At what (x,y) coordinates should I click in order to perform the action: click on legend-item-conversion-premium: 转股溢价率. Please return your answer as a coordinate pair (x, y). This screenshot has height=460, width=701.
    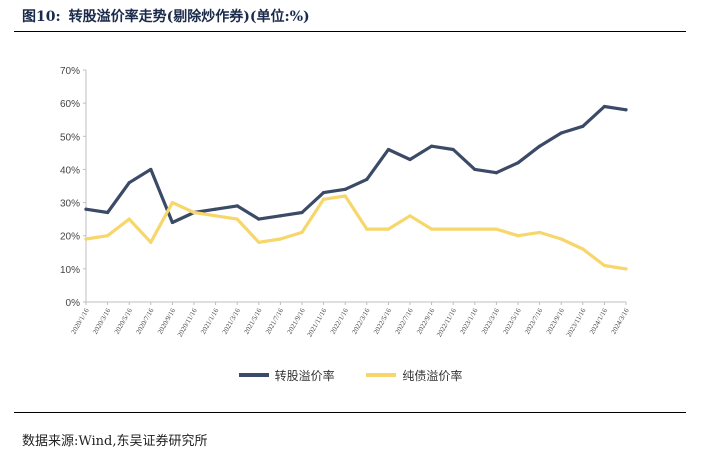
    Looking at the image, I should click on (286, 375).